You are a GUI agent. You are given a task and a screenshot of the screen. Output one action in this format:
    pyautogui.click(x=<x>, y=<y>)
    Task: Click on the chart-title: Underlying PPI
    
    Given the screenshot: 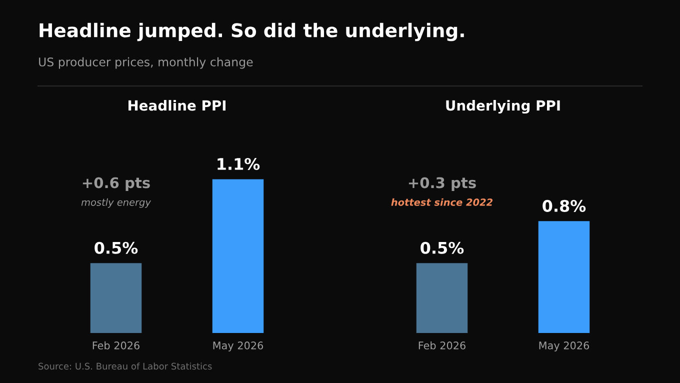 What is the action you would take?
    pyautogui.click(x=503, y=107)
    